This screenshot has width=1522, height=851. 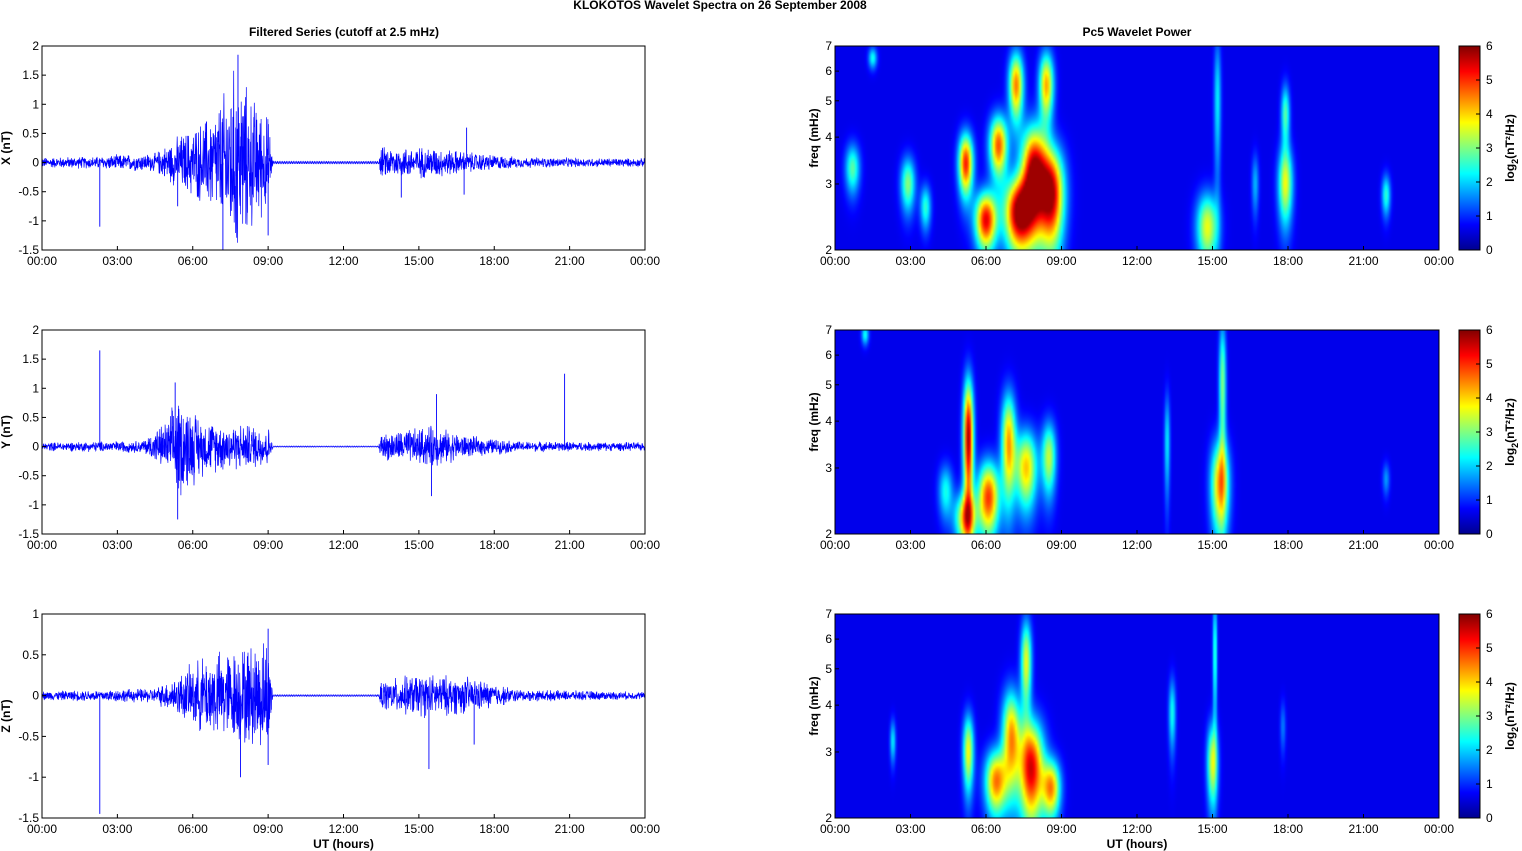 I want to click on y-axis-label: Z (nT), so click(x=6, y=715).